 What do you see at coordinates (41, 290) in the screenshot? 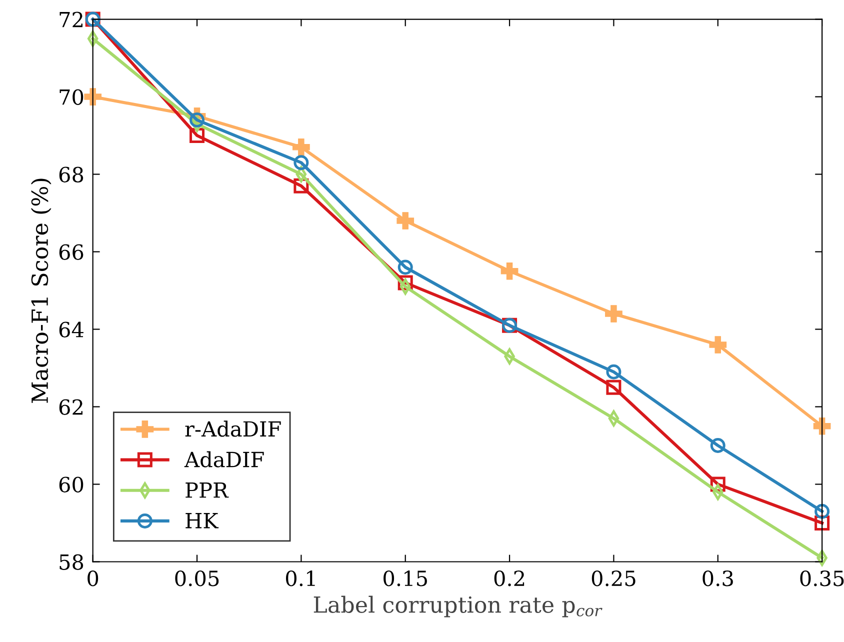
I see `y-axis-title: Macro-F1 Score (%)` at bounding box center [41, 290].